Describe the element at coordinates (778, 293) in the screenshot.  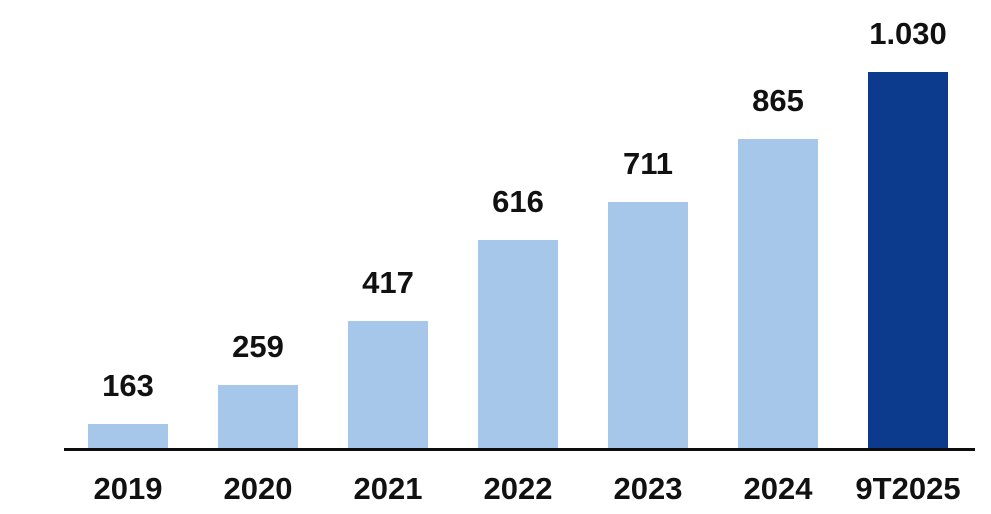
I see `bar-2024` at that location.